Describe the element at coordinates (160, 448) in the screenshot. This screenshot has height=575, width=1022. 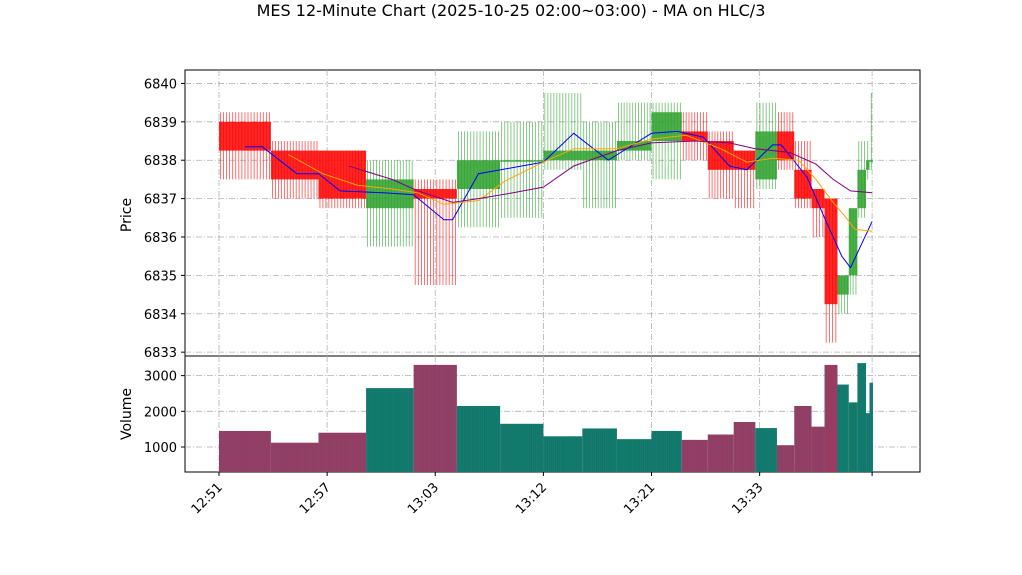
I see `volume-tick-label: 1000` at that location.